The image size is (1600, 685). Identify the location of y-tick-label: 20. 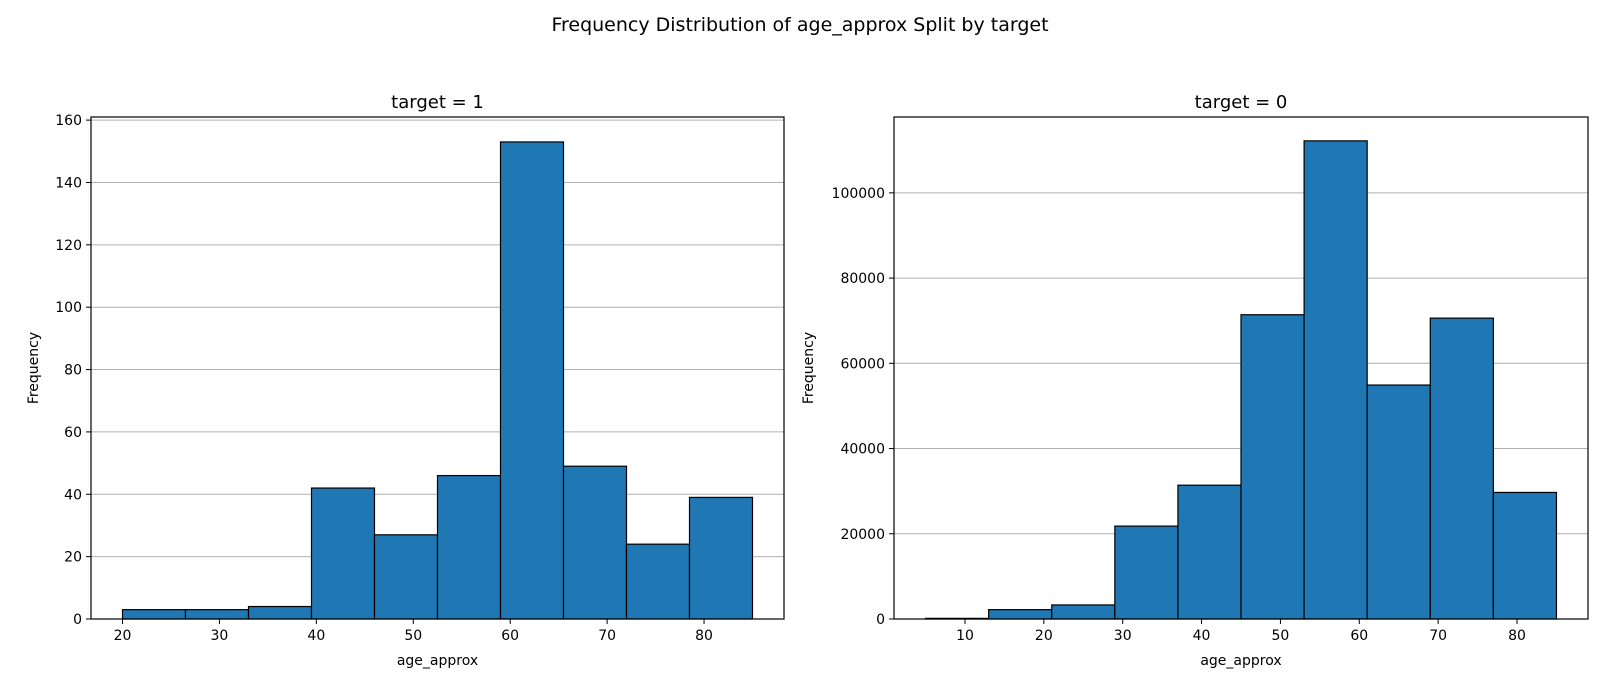
(73, 558).